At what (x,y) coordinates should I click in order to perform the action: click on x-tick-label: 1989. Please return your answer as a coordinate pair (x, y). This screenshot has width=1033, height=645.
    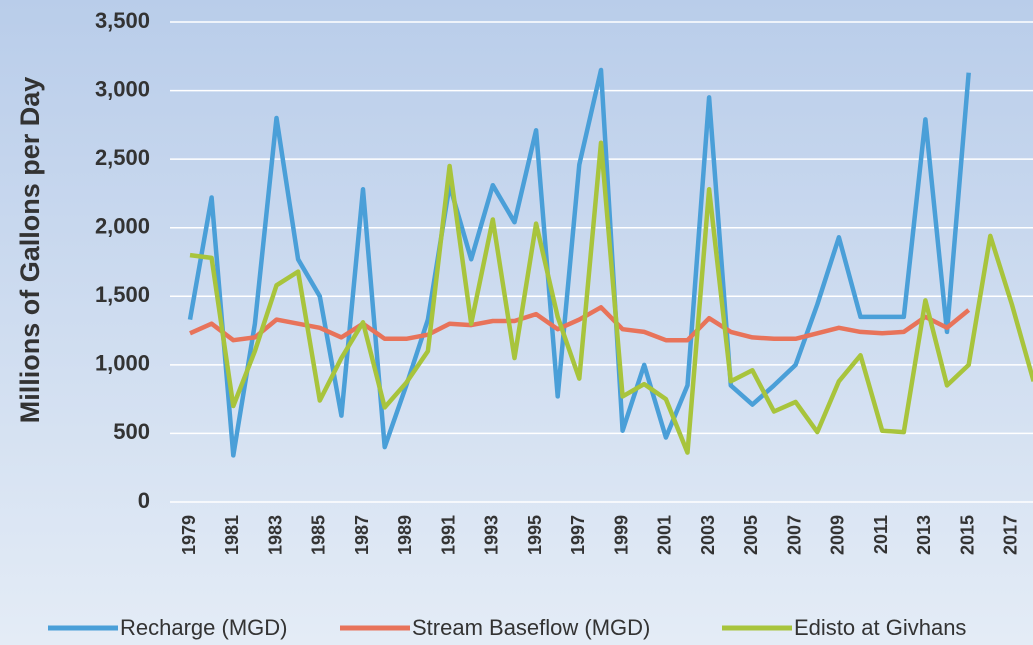
    Looking at the image, I should click on (405, 535).